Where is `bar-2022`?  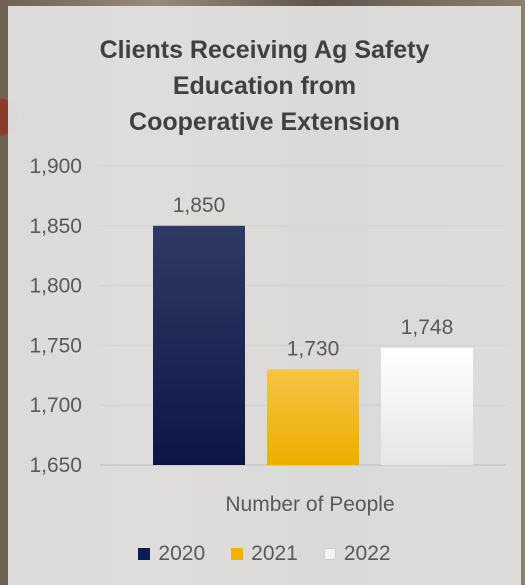 bar-2022 is located at coordinates (427, 406).